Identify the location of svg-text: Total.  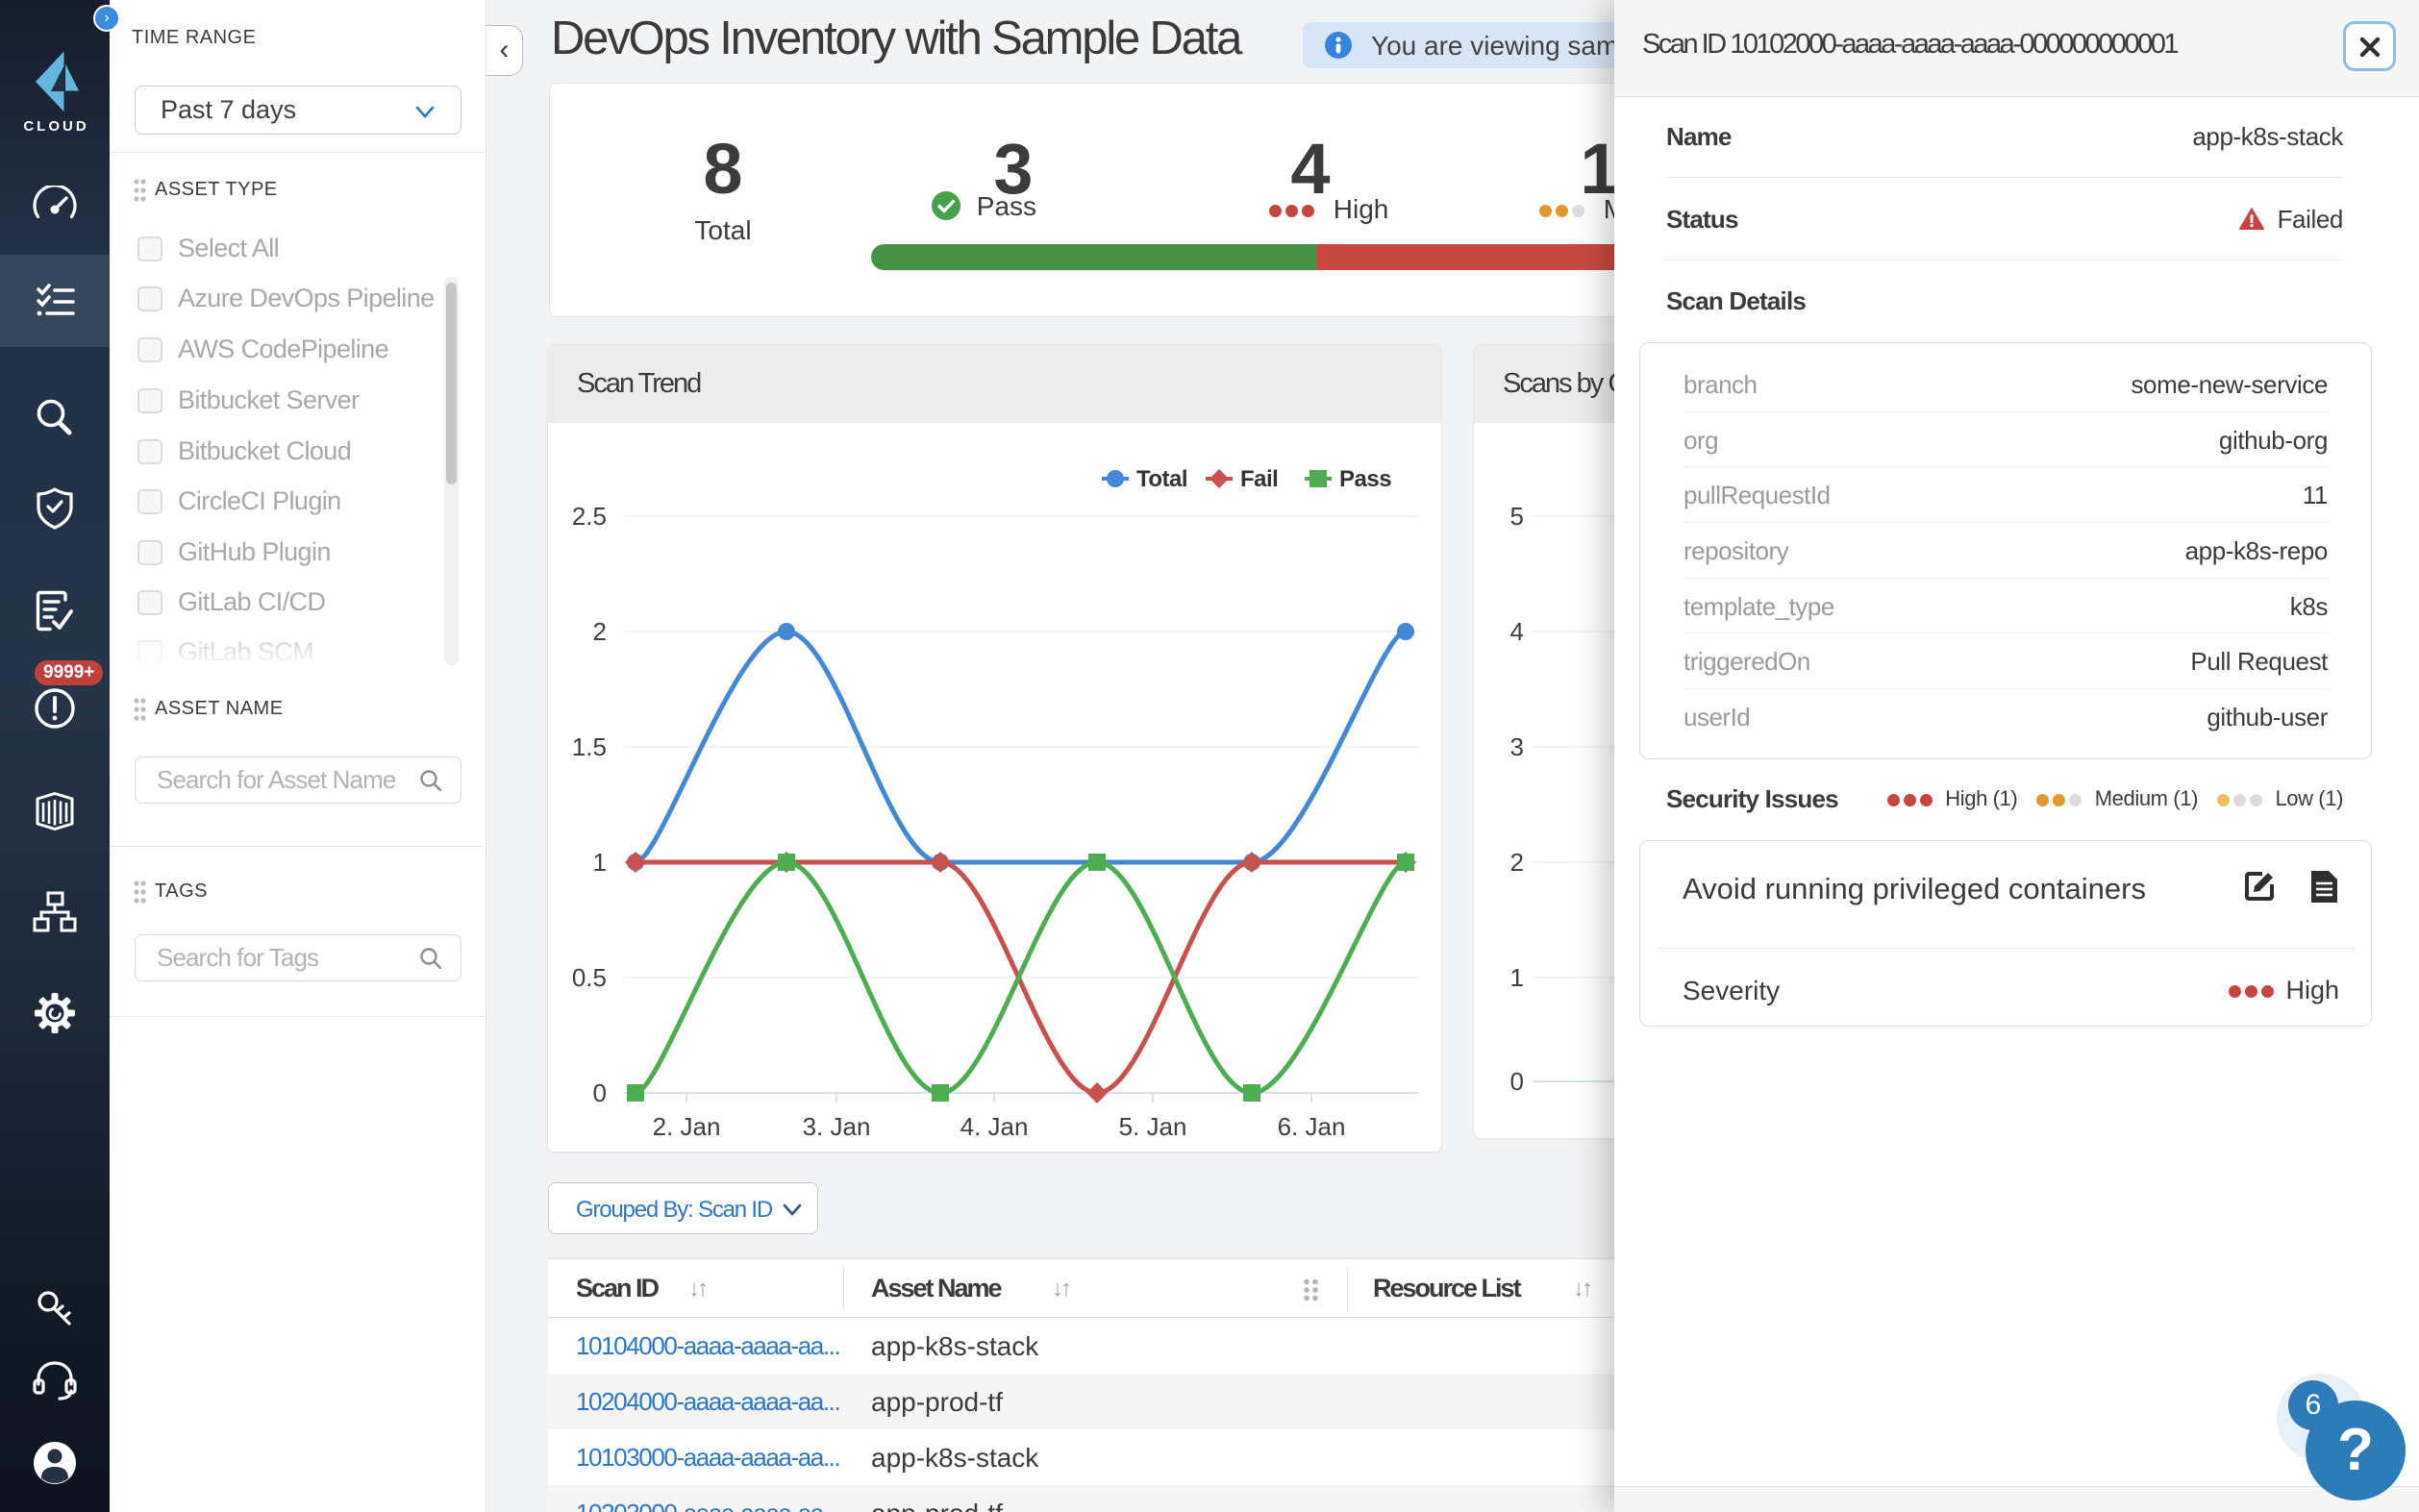
(1161, 479).